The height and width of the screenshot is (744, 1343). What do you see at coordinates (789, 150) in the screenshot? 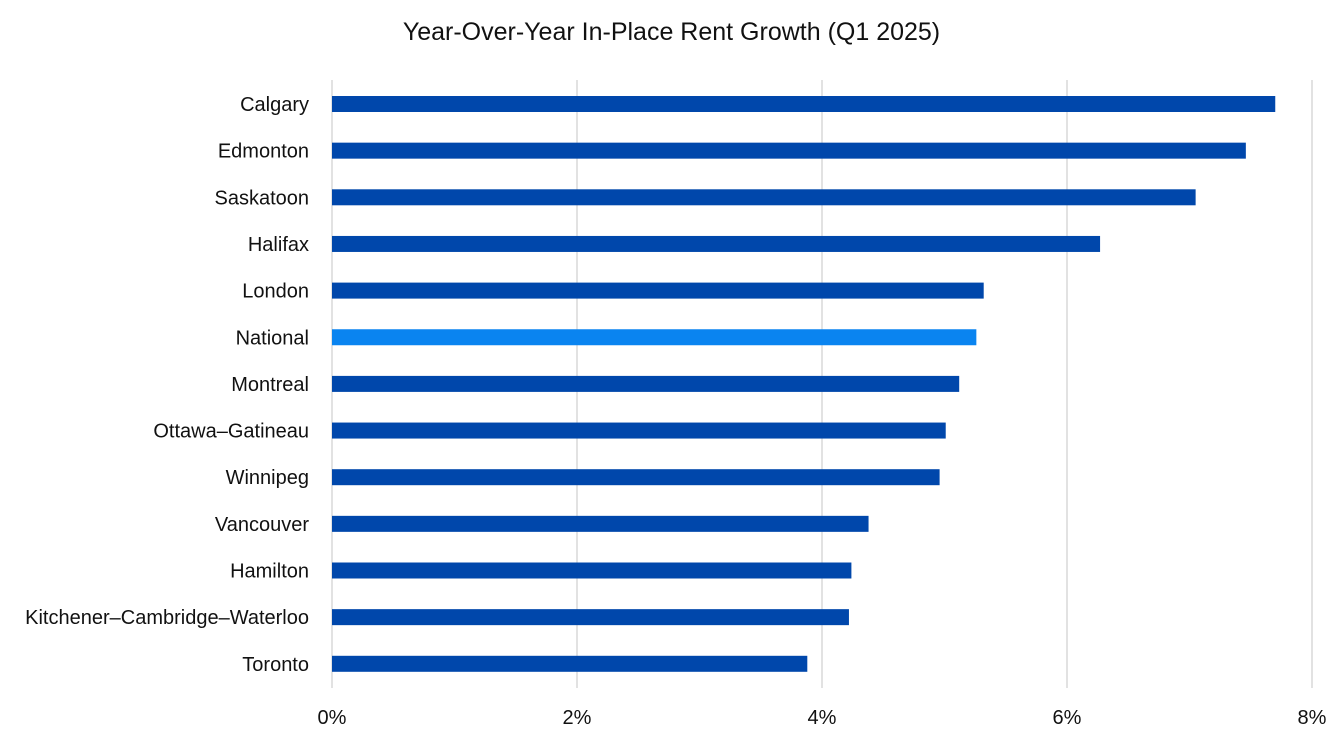
I see `bar-edmonton` at bounding box center [789, 150].